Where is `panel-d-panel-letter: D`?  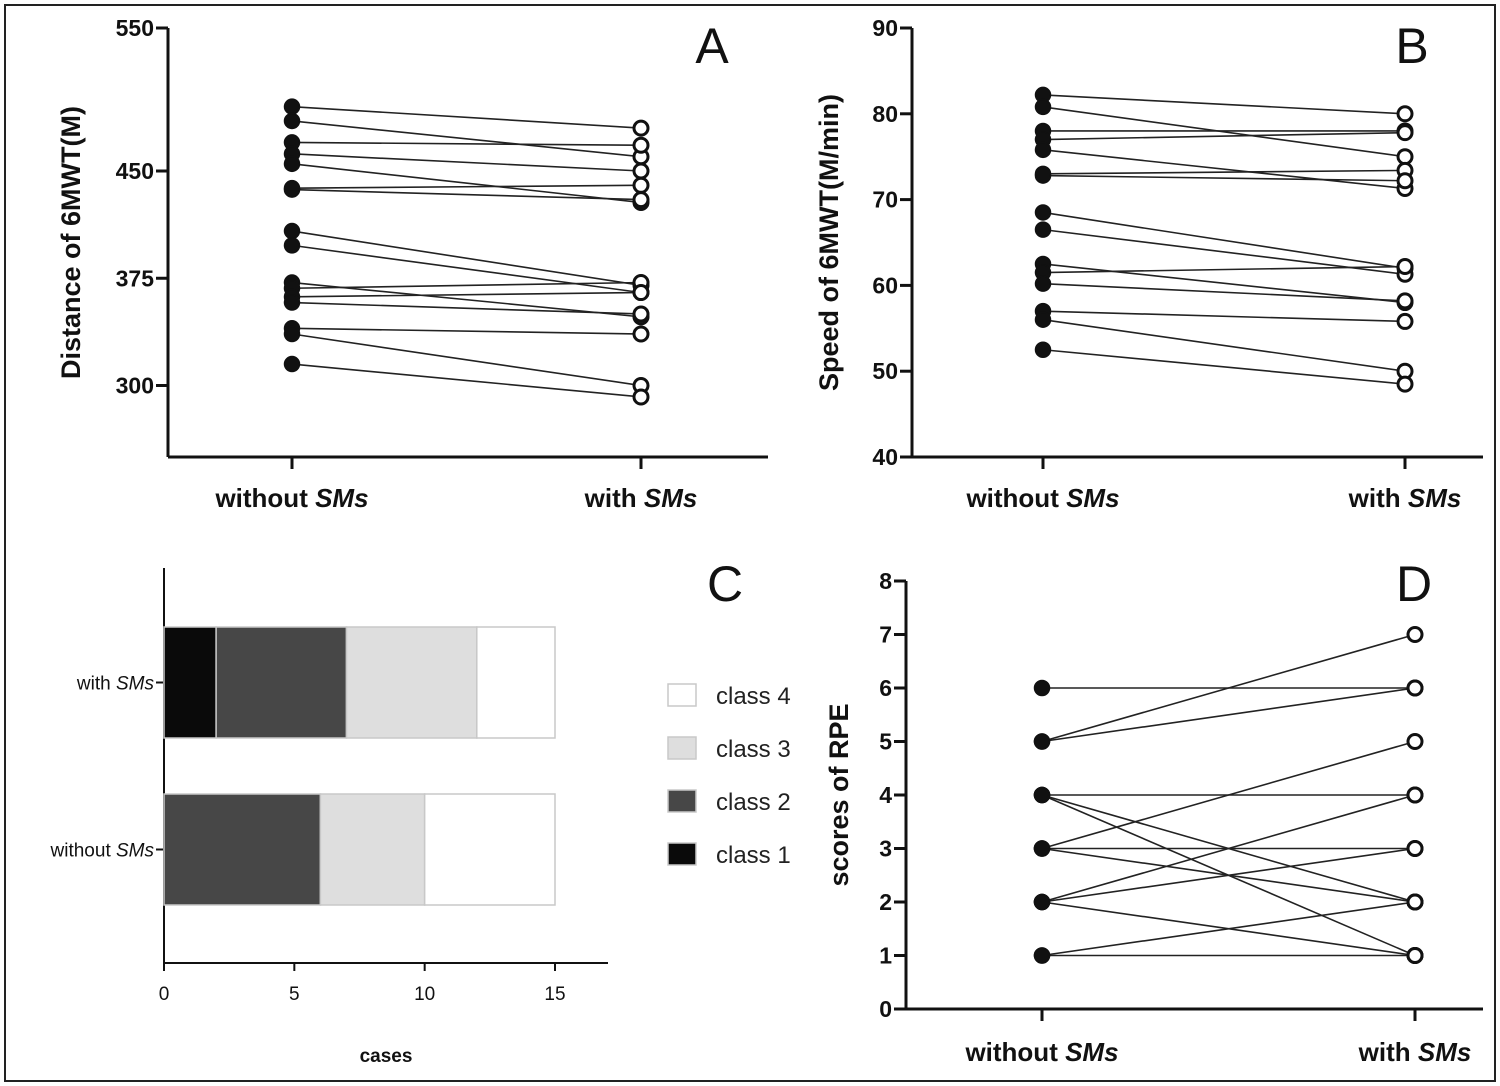 panel-d-panel-letter: D is located at coordinates (1414, 584).